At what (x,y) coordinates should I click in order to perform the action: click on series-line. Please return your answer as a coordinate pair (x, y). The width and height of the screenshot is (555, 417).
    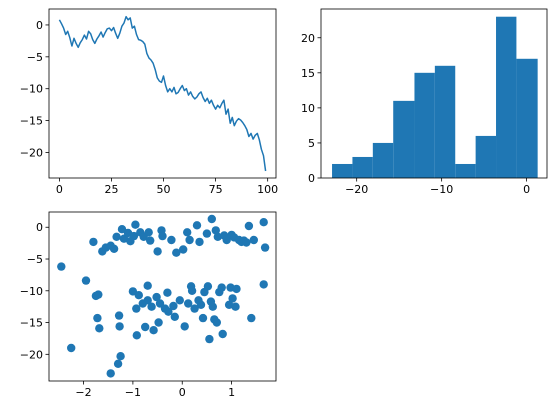
    Looking at the image, I should click on (162, 93).